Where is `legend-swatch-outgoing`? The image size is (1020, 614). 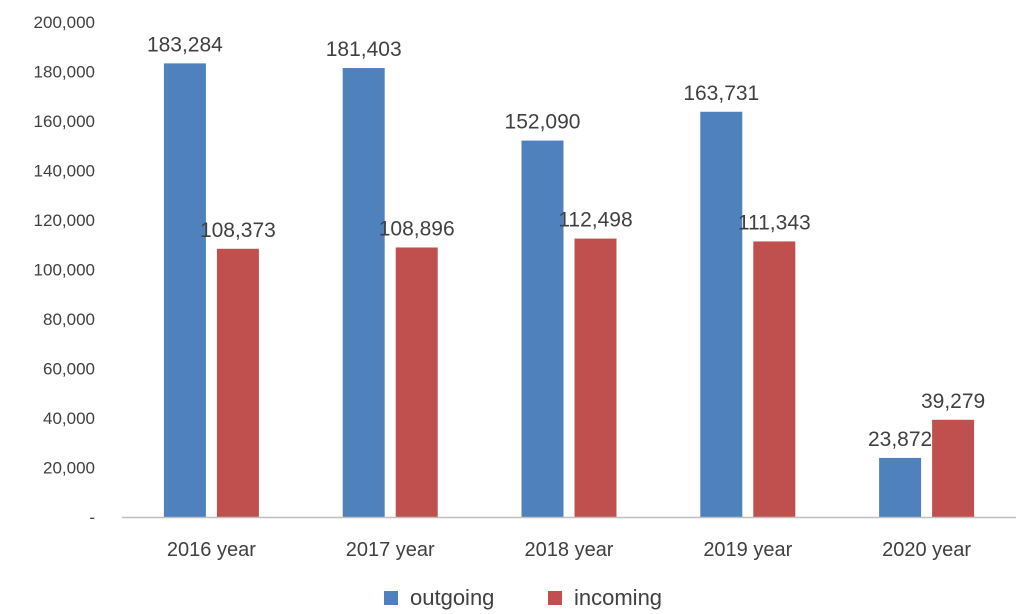 legend-swatch-outgoing is located at coordinates (391, 598).